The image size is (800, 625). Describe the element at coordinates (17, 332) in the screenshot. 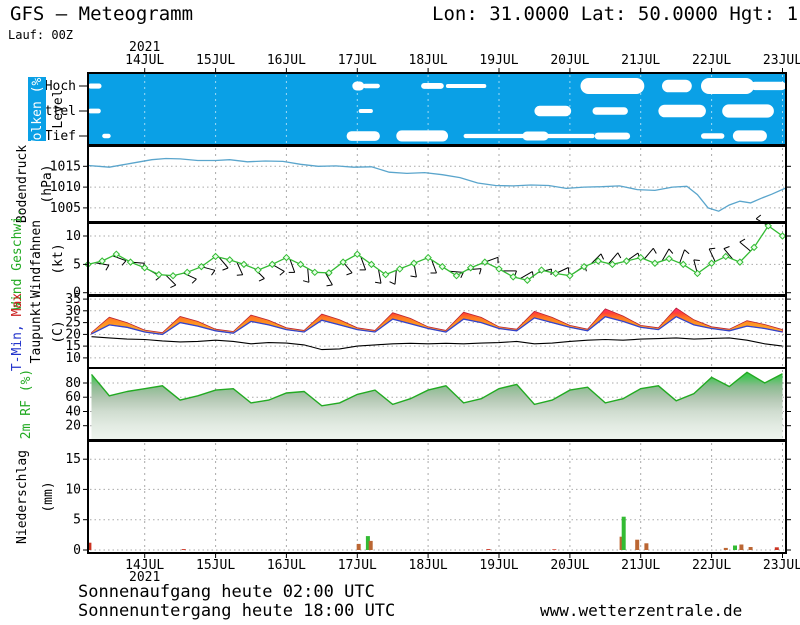

I see `axis-title-temperature-0: T-Min, Max` at that location.